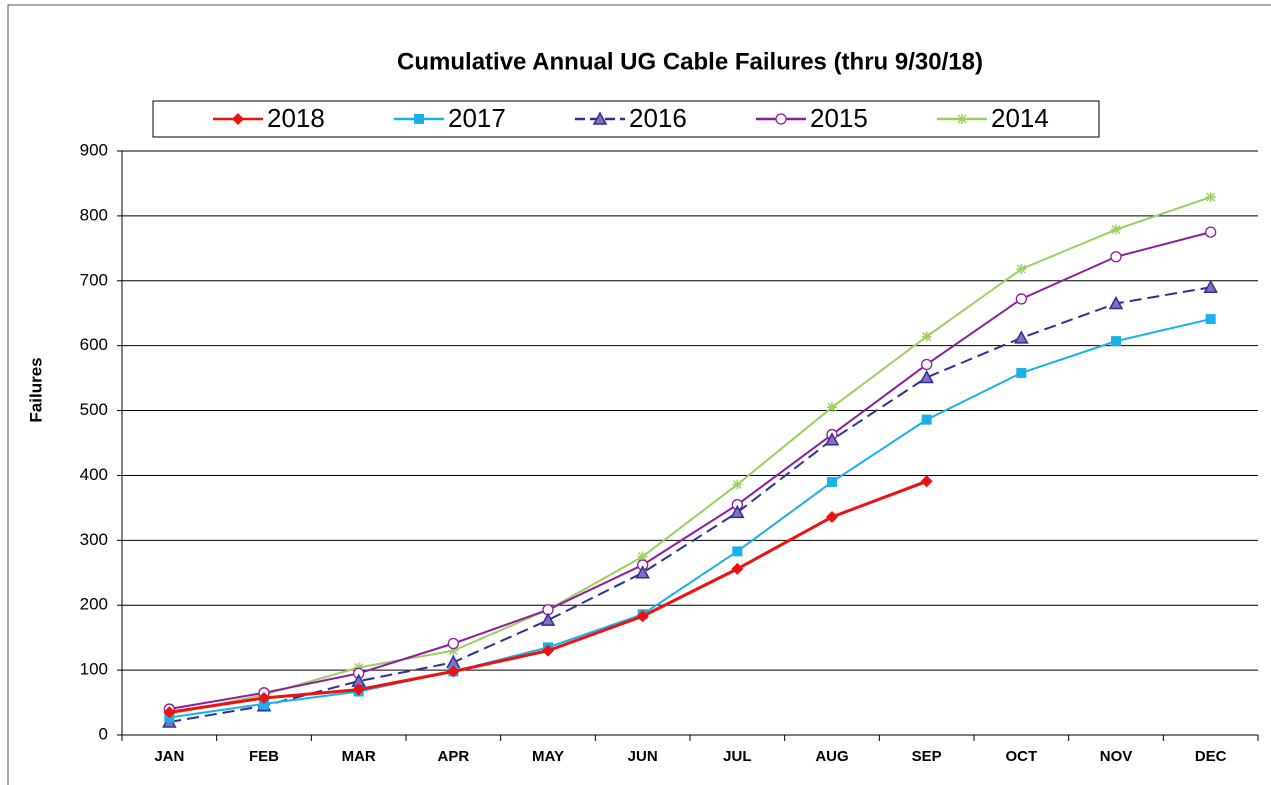 The image size is (1271, 785). What do you see at coordinates (94, 539) in the screenshot?
I see `y-tick-label: 300` at bounding box center [94, 539].